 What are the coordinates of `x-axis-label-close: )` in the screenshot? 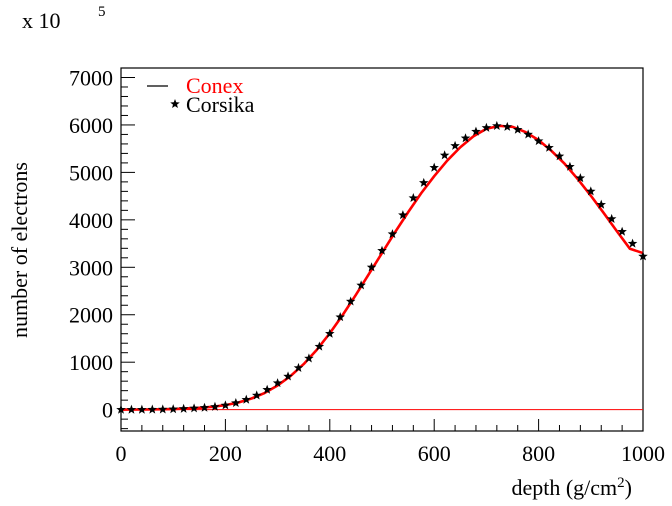 It's located at (628, 487).